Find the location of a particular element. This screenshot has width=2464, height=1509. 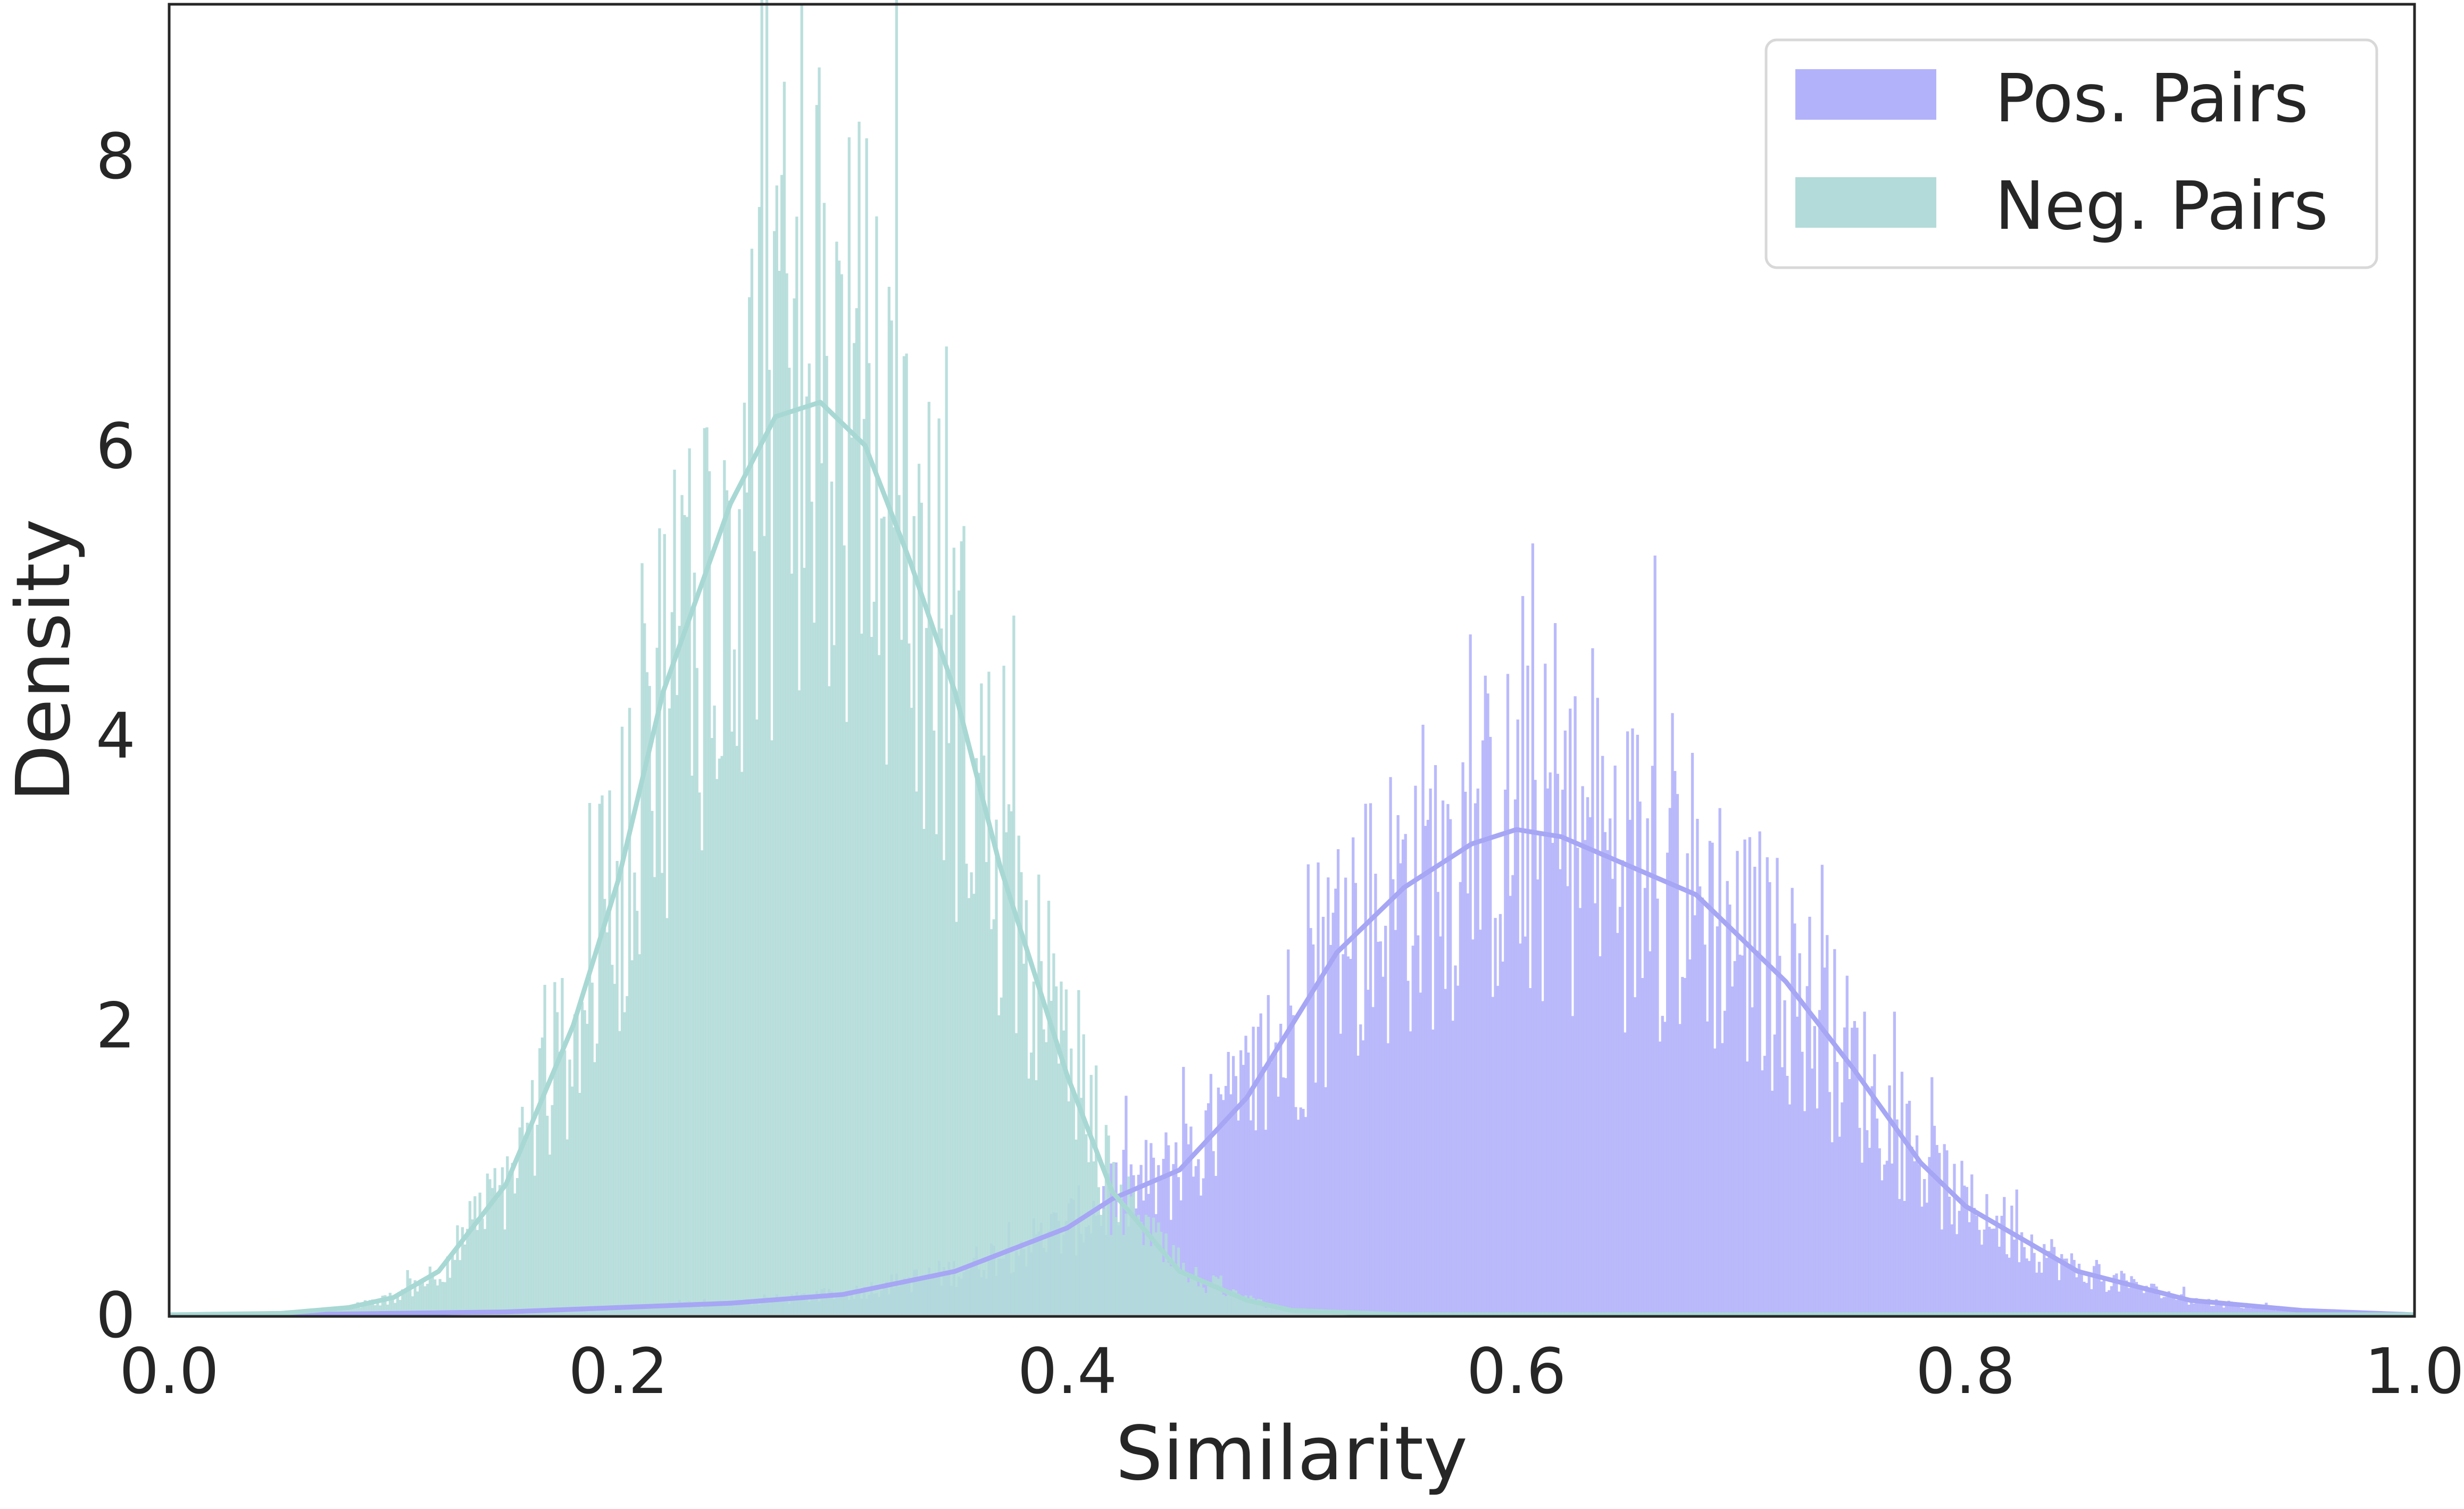

y-axis-ticks: 0 2 4 6 8 is located at coordinates (116, 736).